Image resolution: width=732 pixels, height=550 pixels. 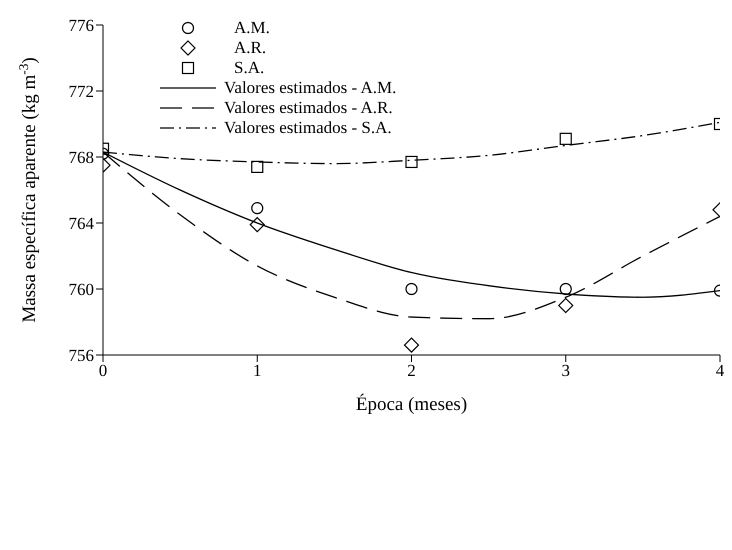 What do you see at coordinates (720, 370) in the screenshot?
I see `x-tick-label: 4` at bounding box center [720, 370].